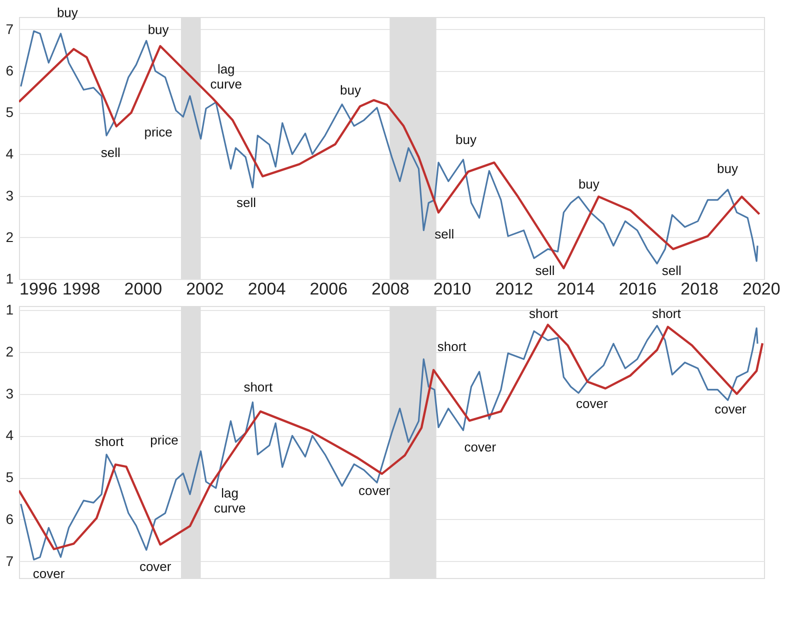 Image resolution: width=812 pixels, height=635 pixels. What do you see at coordinates (514, 289) in the screenshot?
I see `x-tick-label: 2012` at bounding box center [514, 289].